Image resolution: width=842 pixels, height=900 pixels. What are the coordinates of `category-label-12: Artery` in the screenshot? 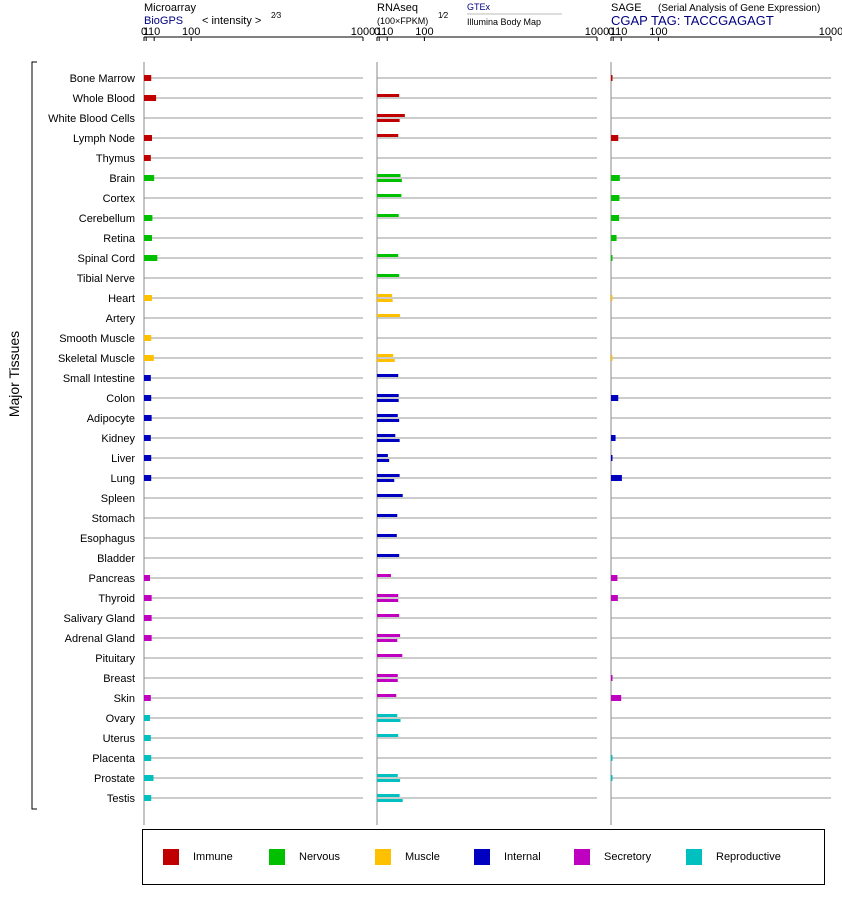 It's located at (121, 319).